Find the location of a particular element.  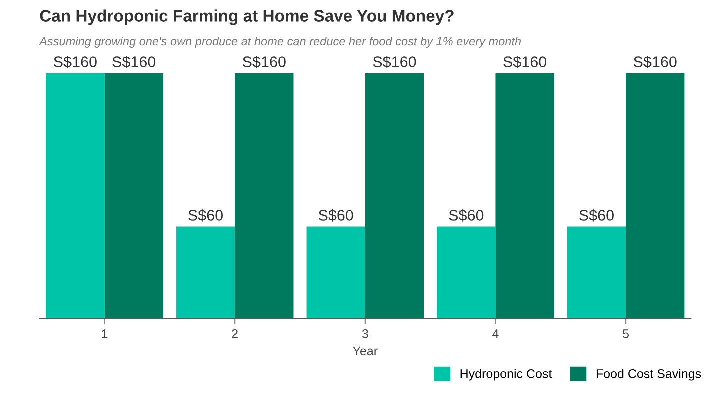

x-tick-label: 5 is located at coordinates (626, 334).